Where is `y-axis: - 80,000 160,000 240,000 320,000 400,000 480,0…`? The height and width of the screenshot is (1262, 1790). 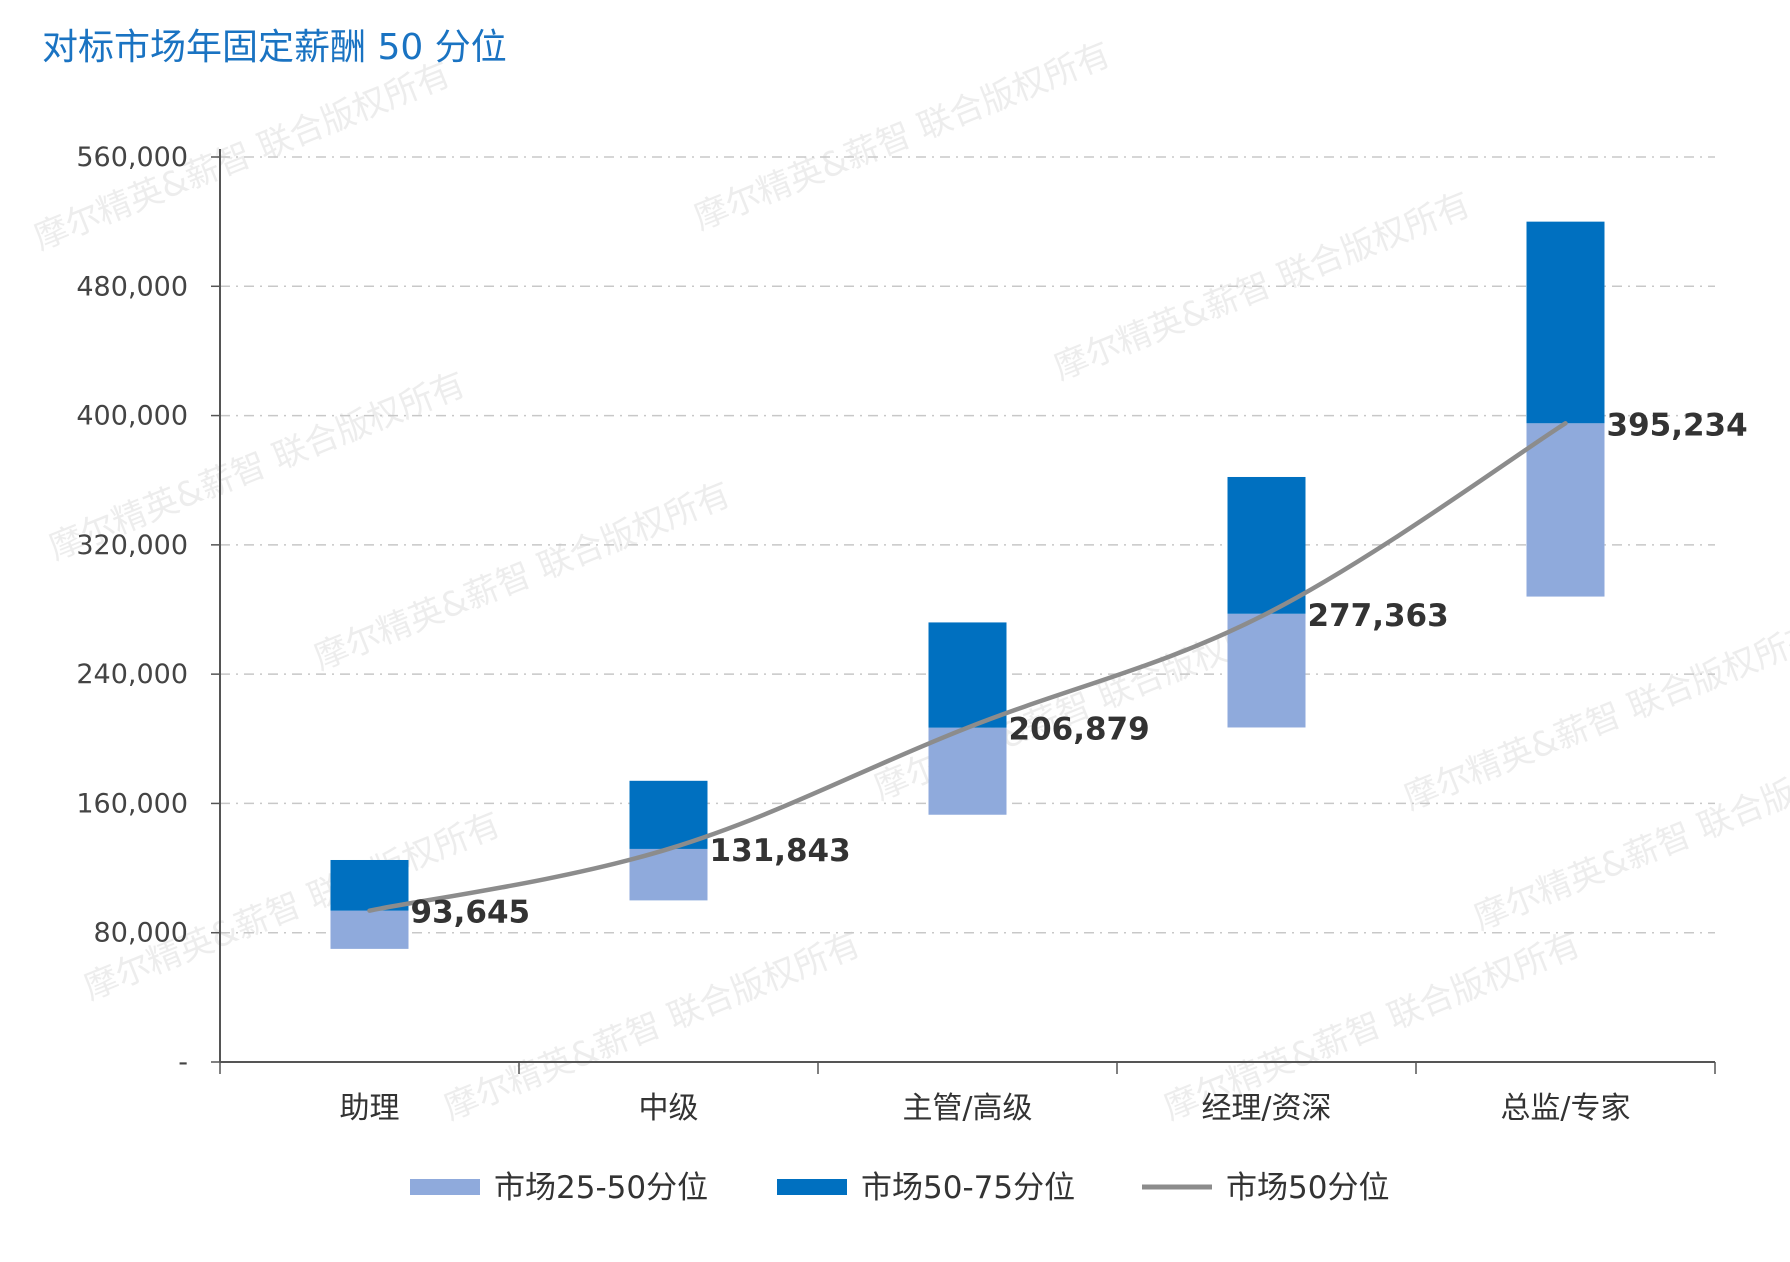
y-axis: - 80,000 160,000 240,000 320,000 400,000 480,0… is located at coordinates (148, 610).